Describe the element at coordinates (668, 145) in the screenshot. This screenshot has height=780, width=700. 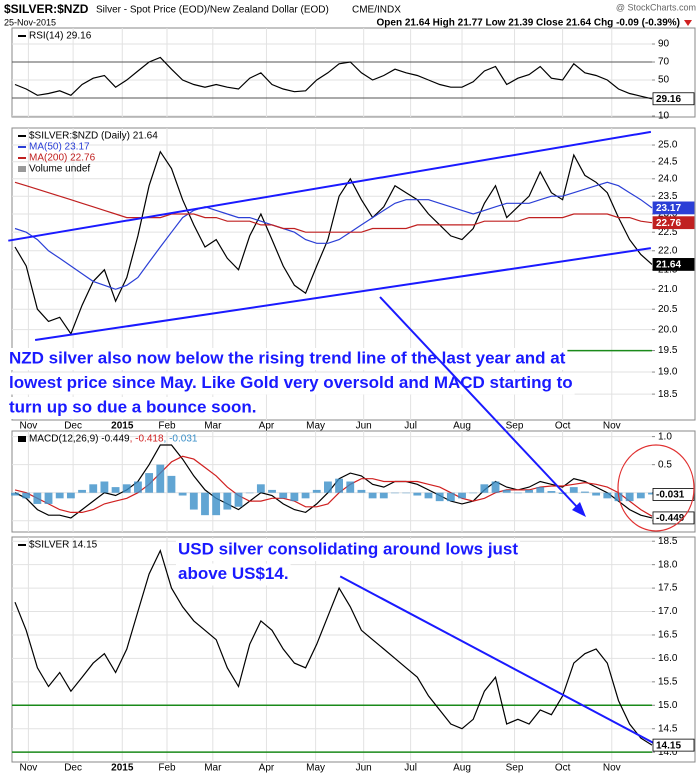
I see `y-tick-label: 25.0` at that location.